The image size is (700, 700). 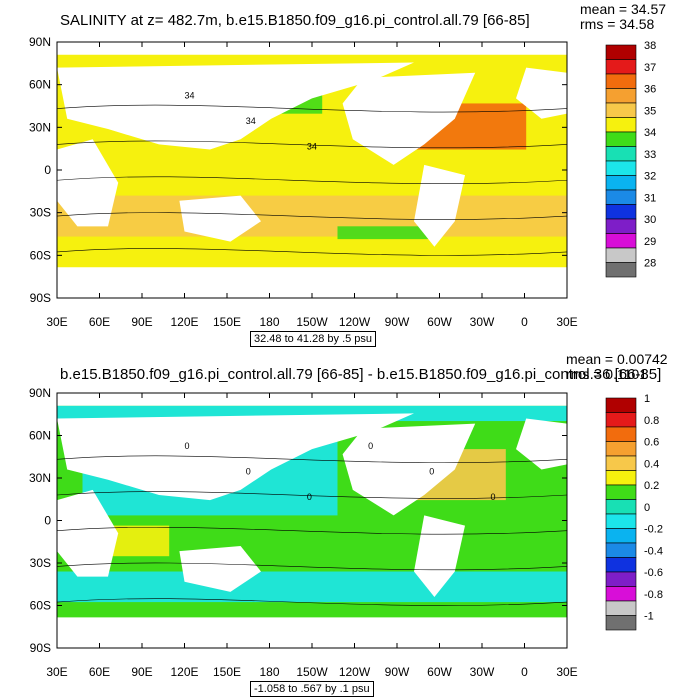 What do you see at coordinates (40, 85) in the screenshot?
I see `panel1-lat-tick-label: 60N` at bounding box center [40, 85].